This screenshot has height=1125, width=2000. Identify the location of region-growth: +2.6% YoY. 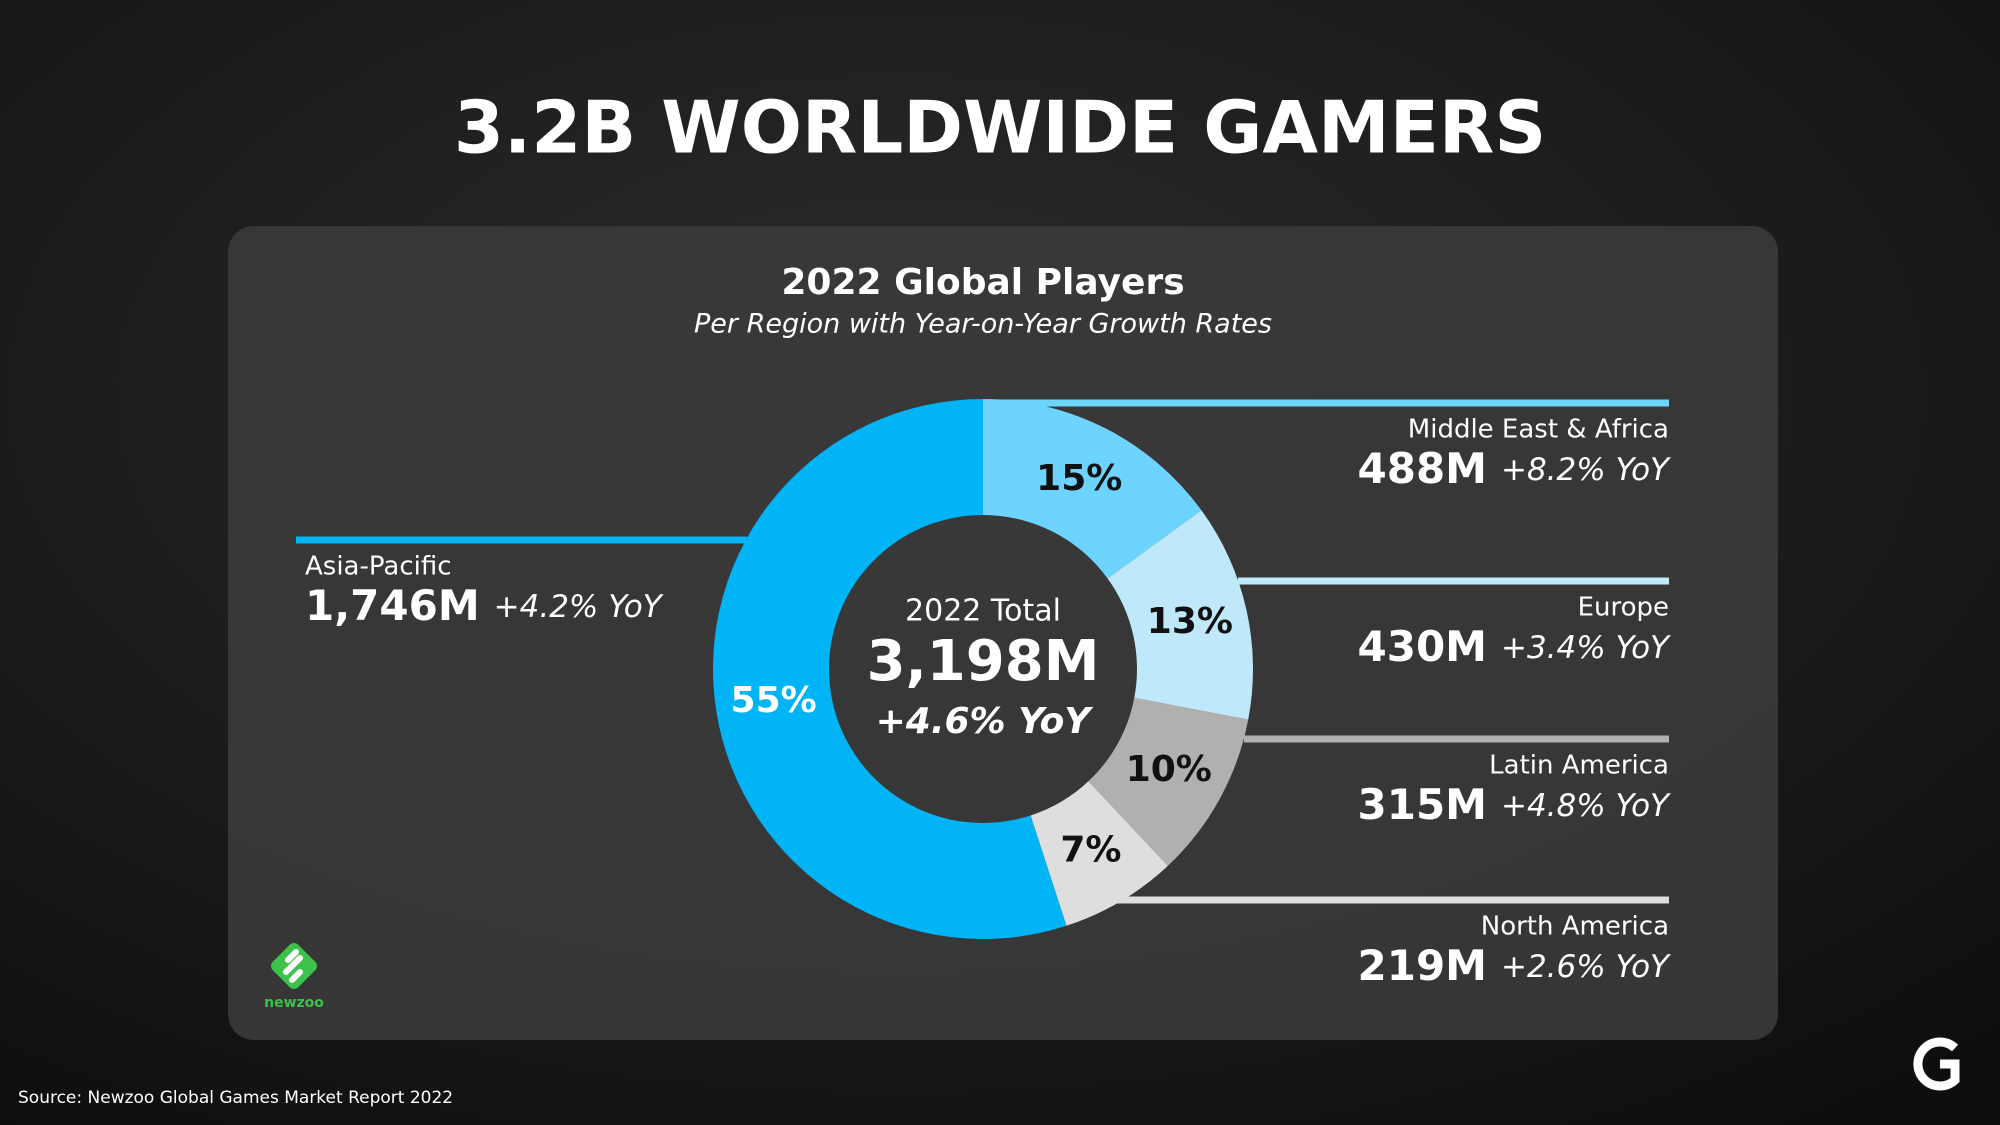
(1586, 967).